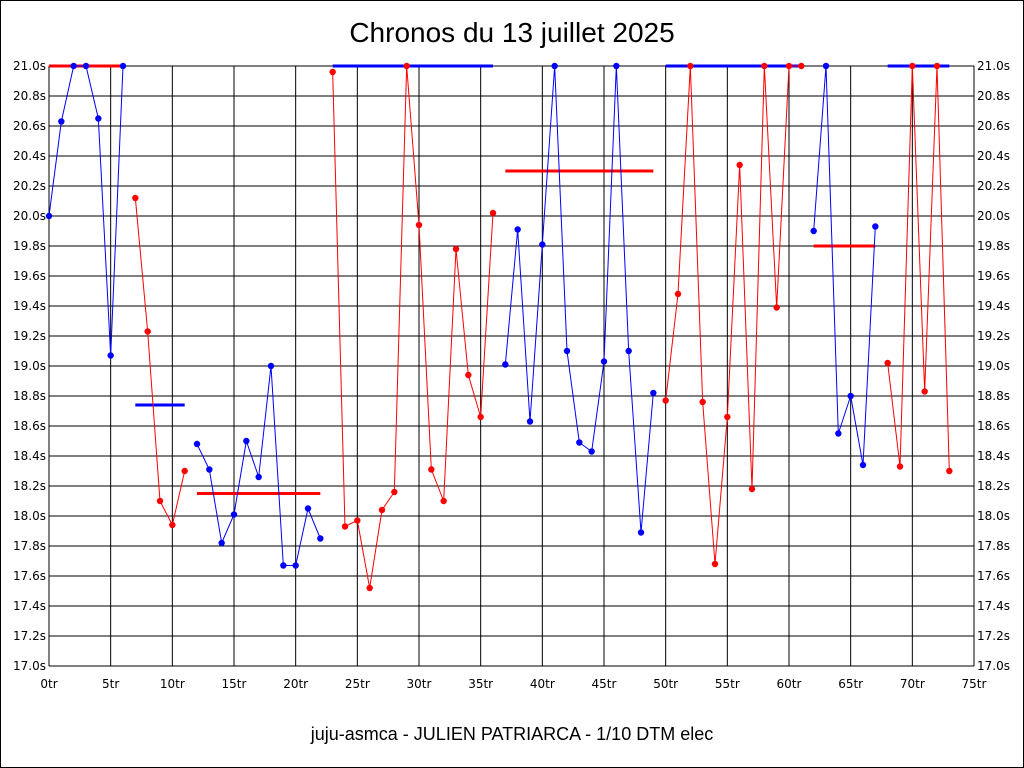  What do you see at coordinates (993, 576) in the screenshot?
I see `y-tick-label-right: 17.6s` at bounding box center [993, 576].